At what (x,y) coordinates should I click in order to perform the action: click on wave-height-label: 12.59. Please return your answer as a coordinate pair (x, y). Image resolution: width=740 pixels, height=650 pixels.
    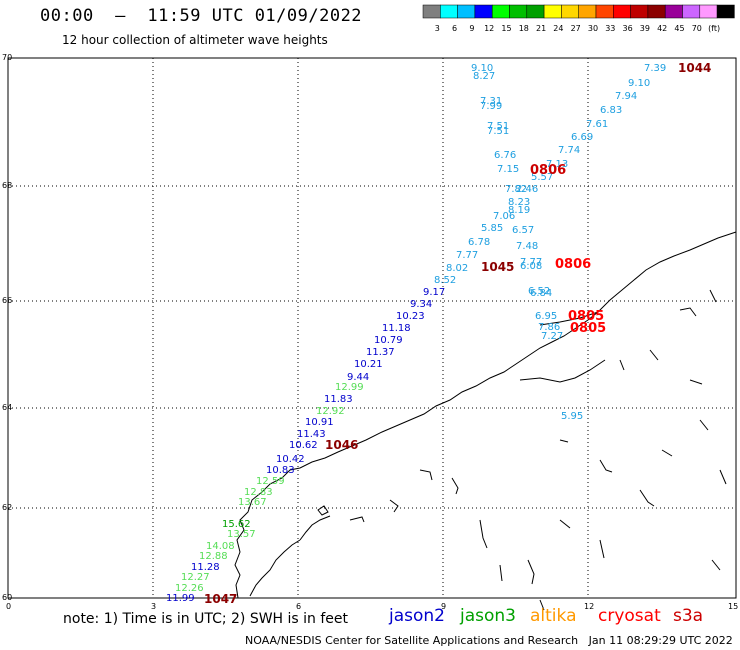
    Looking at the image, I should click on (270, 481).